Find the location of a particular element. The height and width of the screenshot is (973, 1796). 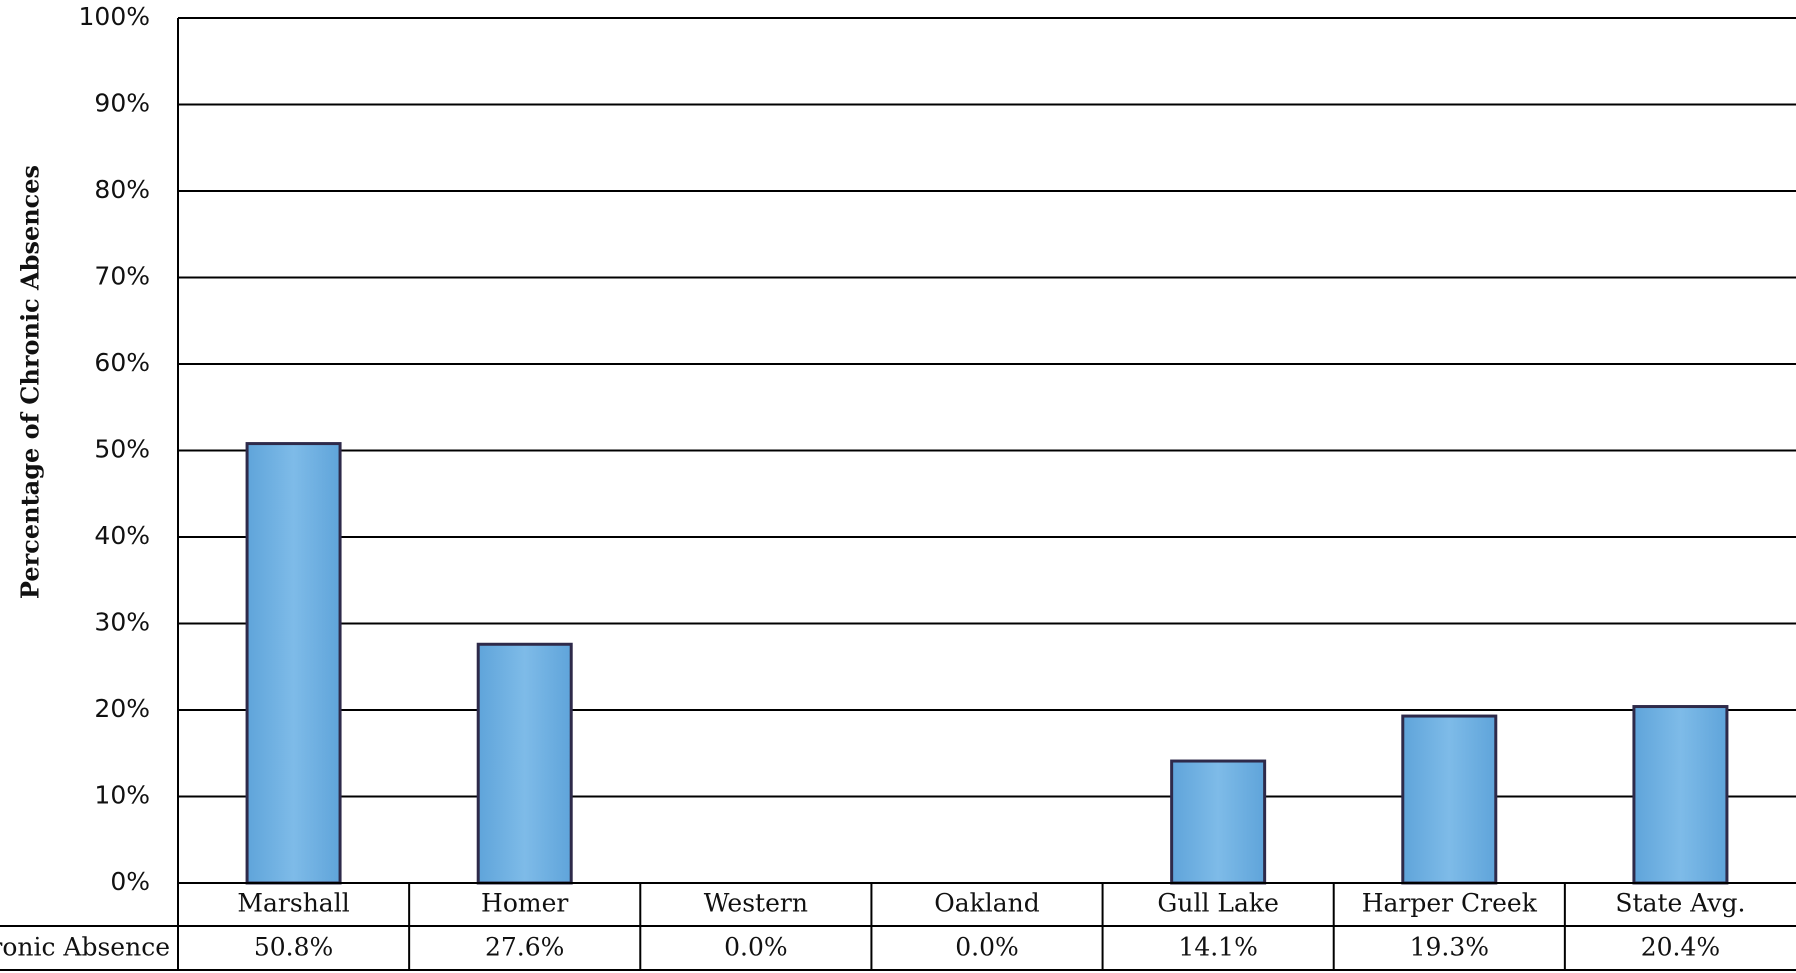

y-tick-label: 70% is located at coordinates (122, 276).